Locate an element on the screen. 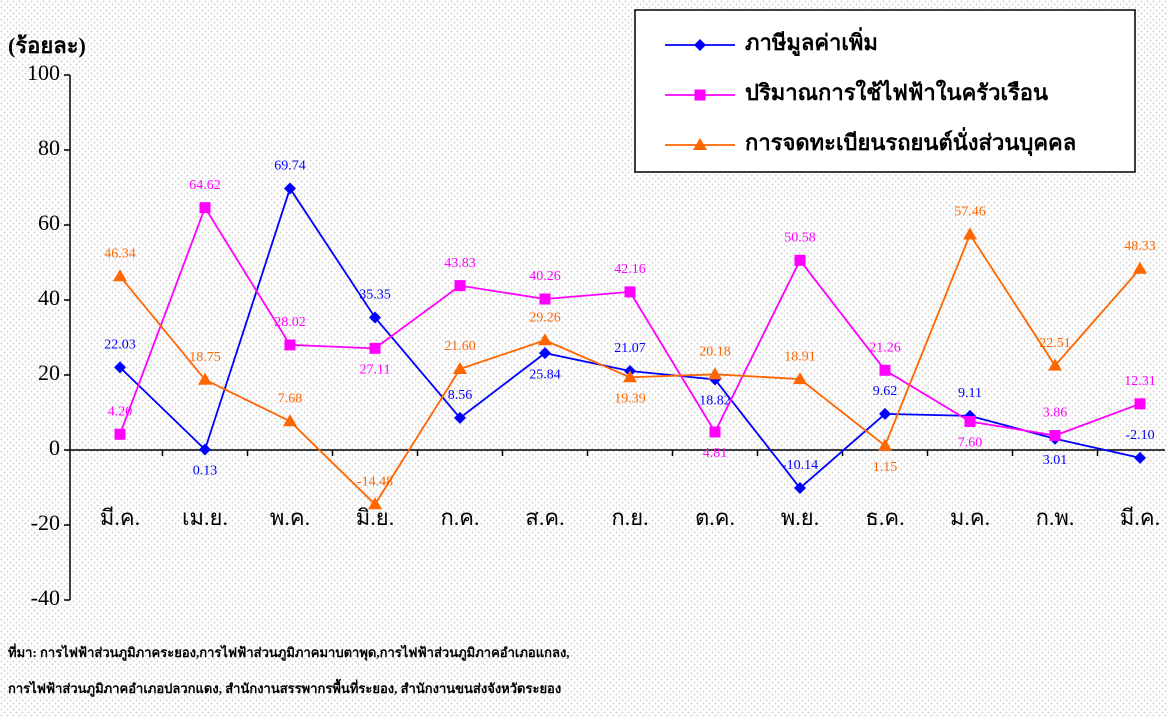 The width and height of the screenshot is (1168, 722). x-tick-label: ก.ย. is located at coordinates (629, 517).